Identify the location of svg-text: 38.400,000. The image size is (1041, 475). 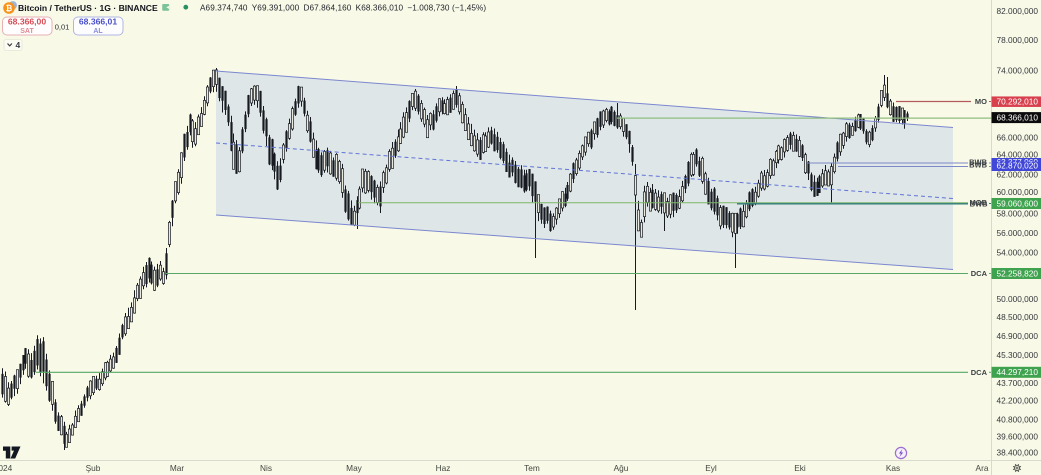
(1018, 453).